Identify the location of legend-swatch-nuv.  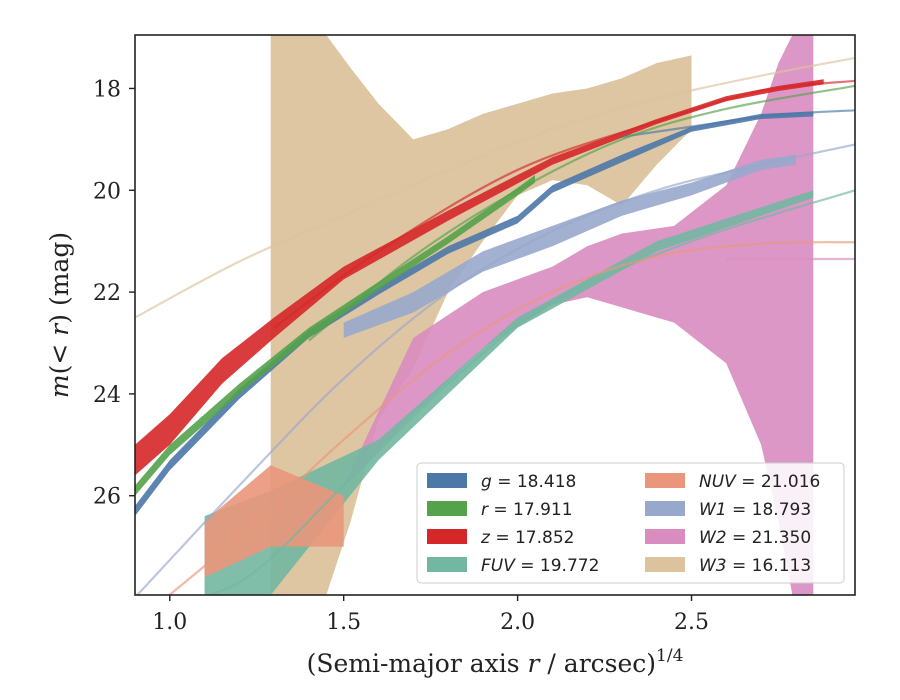
(665, 480).